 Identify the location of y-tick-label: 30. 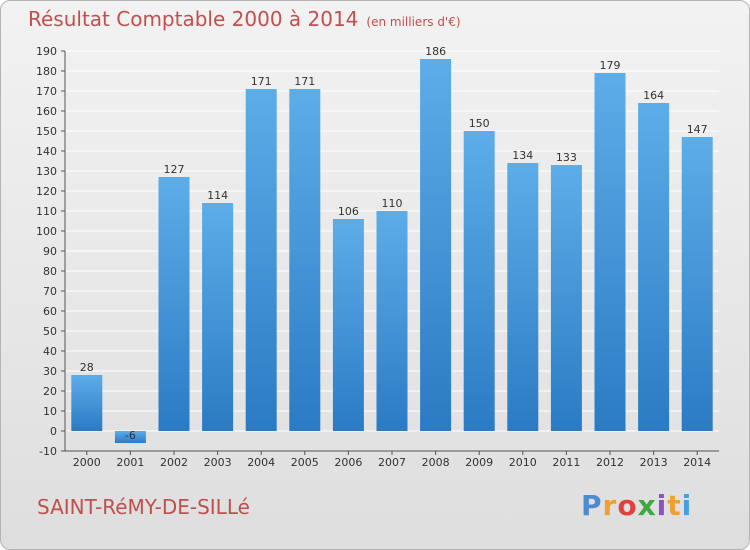
(50, 371).